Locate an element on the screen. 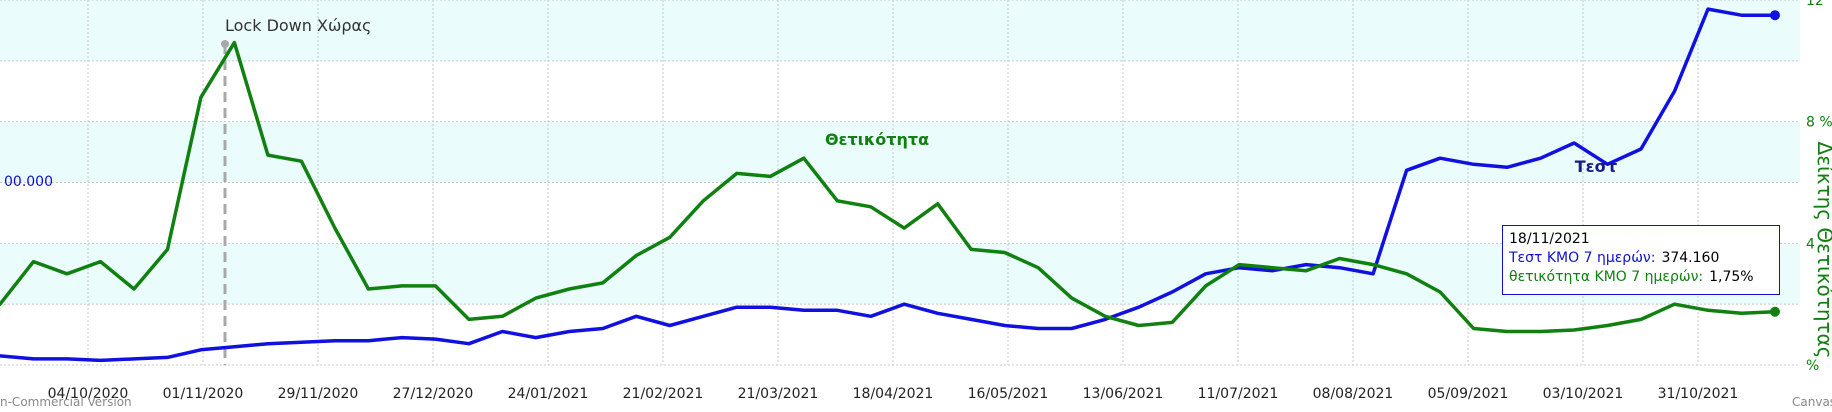 The width and height of the screenshot is (1832, 412). x-tick-label: 21/03/2021 is located at coordinates (778, 394).